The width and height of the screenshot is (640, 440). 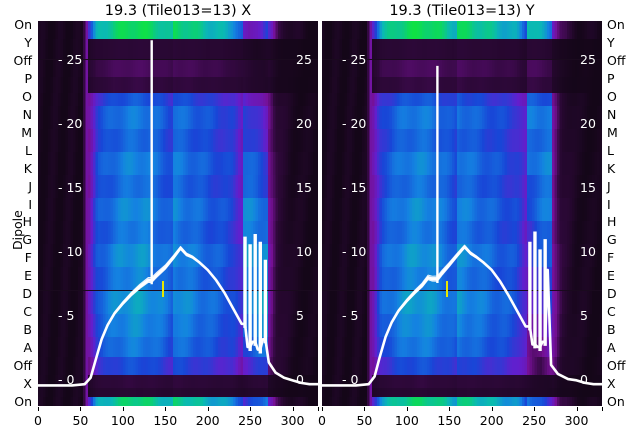 What do you see at coordinates (28, 150) in the screenshot?
I see `y-category-label: L` at bounding box center [28, 150].